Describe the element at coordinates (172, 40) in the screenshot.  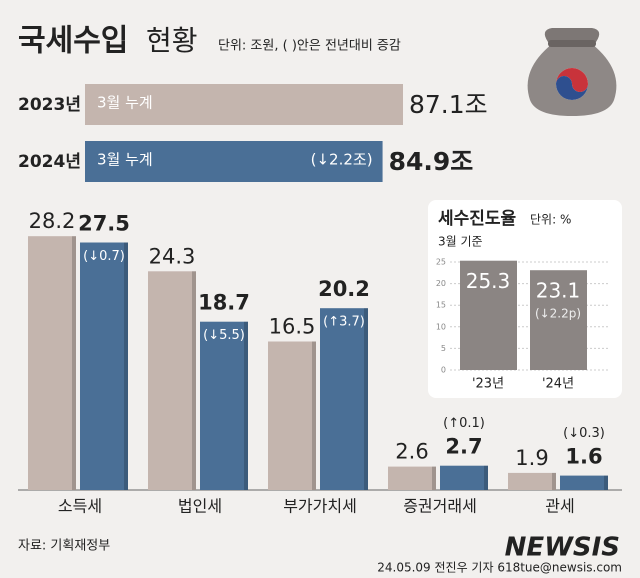
I see `subtitle: 현황` at that location.